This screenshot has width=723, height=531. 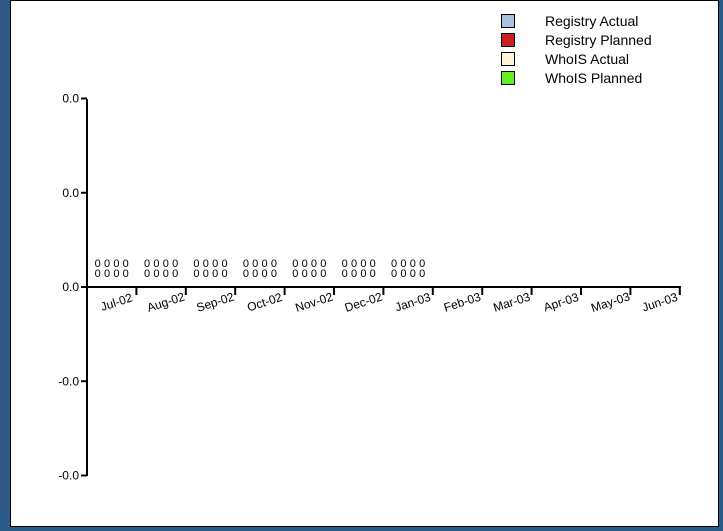 I want to click on legend-item-whois-planned: WhoIS Planned, so click(x=576, y=77).